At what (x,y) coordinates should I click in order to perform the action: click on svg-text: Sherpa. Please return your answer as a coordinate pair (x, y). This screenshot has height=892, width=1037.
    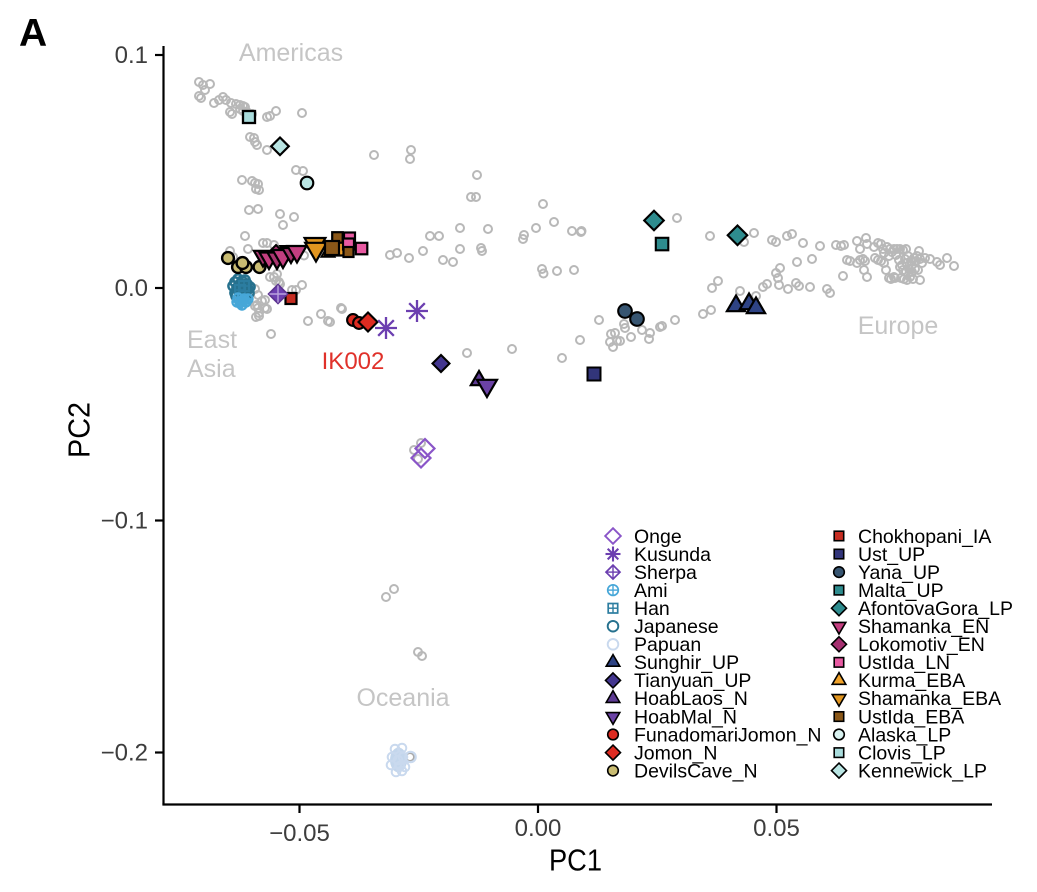
    Looking at the image, I should click on (665, 573).